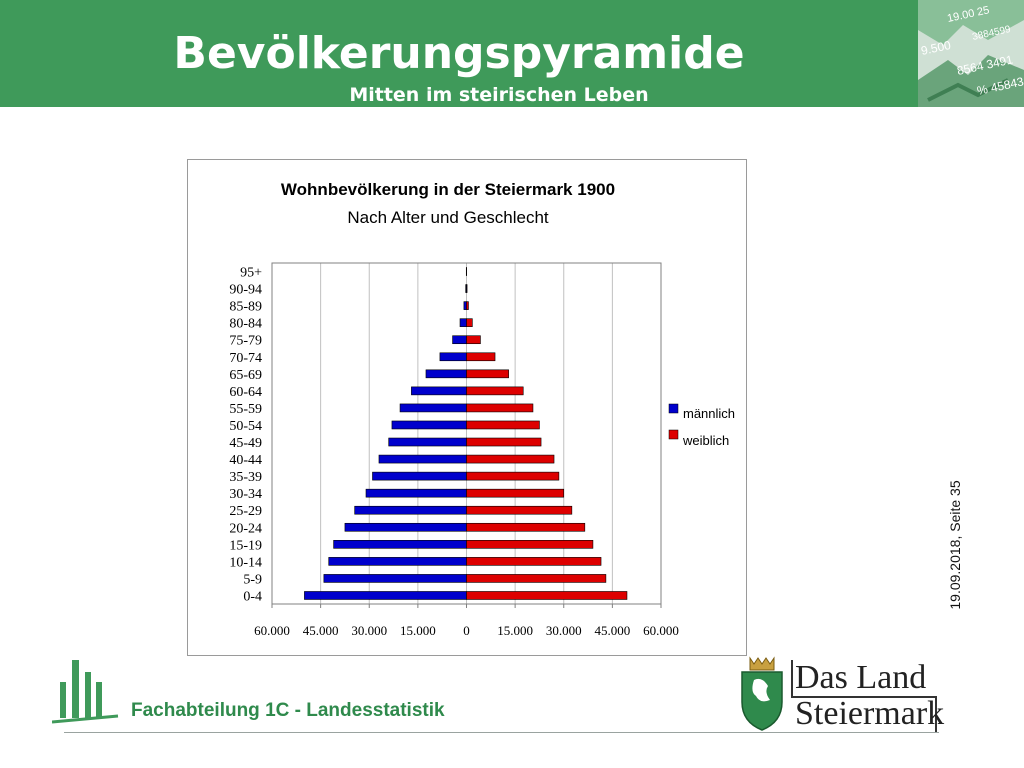 The height and width of the screenshot is (768, 1024). Describe the element at coordinates (673, 434) in the screenshot. I see `legend-swatch-weiblich` at that location.